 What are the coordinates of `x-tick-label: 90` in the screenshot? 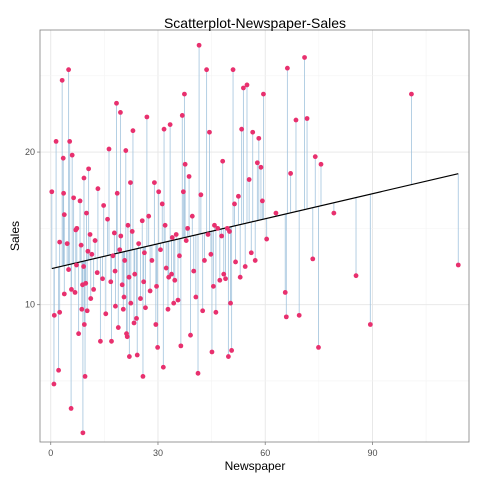 It's located at (372, 453).